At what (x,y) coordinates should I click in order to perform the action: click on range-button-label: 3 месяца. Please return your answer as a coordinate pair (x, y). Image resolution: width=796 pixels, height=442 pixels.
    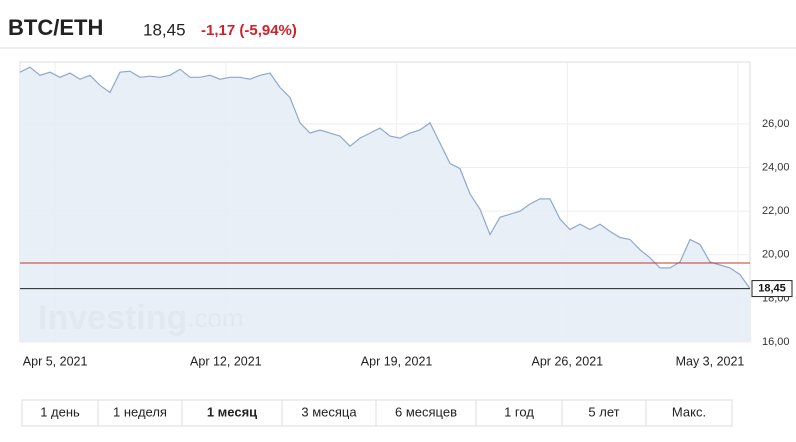
    Looking at the image, I should click on (329, 411).